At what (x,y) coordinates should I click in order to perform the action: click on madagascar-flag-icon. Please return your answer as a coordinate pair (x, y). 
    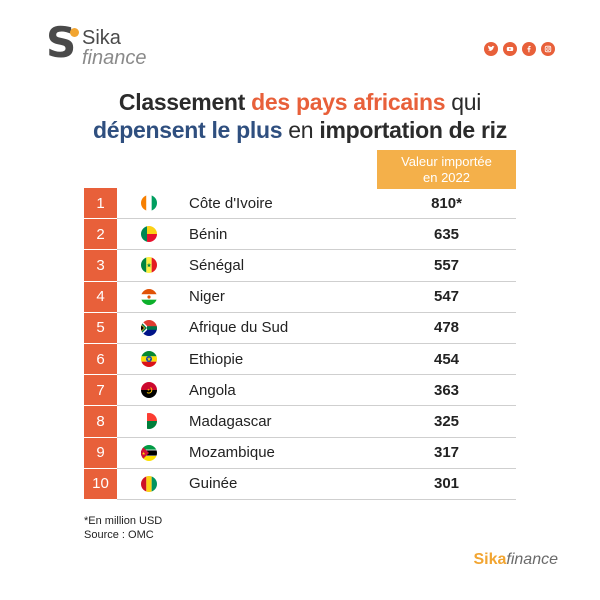
    Looking at the image, I should click on (149, 421).